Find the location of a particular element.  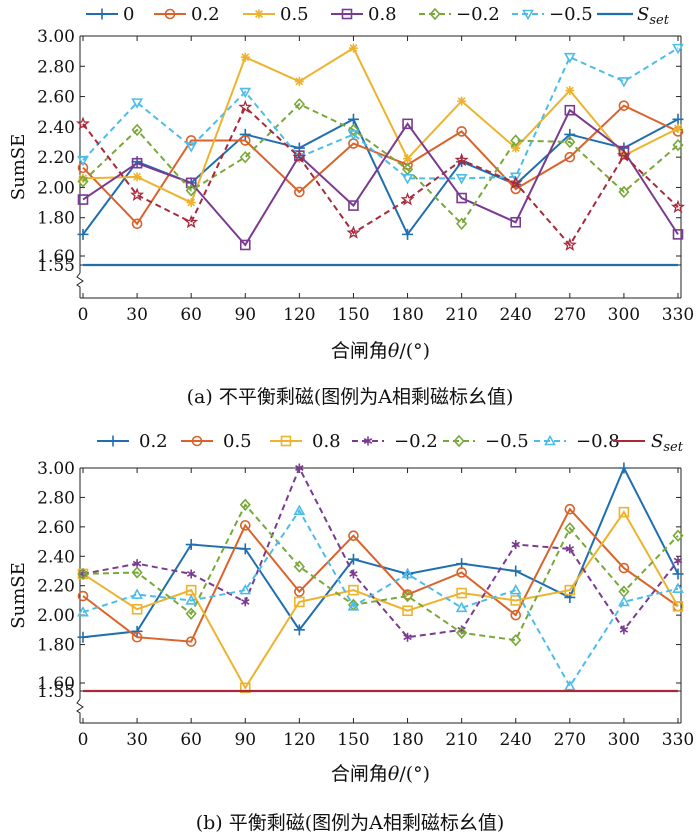

chart-b-x-axis-label-var: θ is located at coordinates (394, 774).